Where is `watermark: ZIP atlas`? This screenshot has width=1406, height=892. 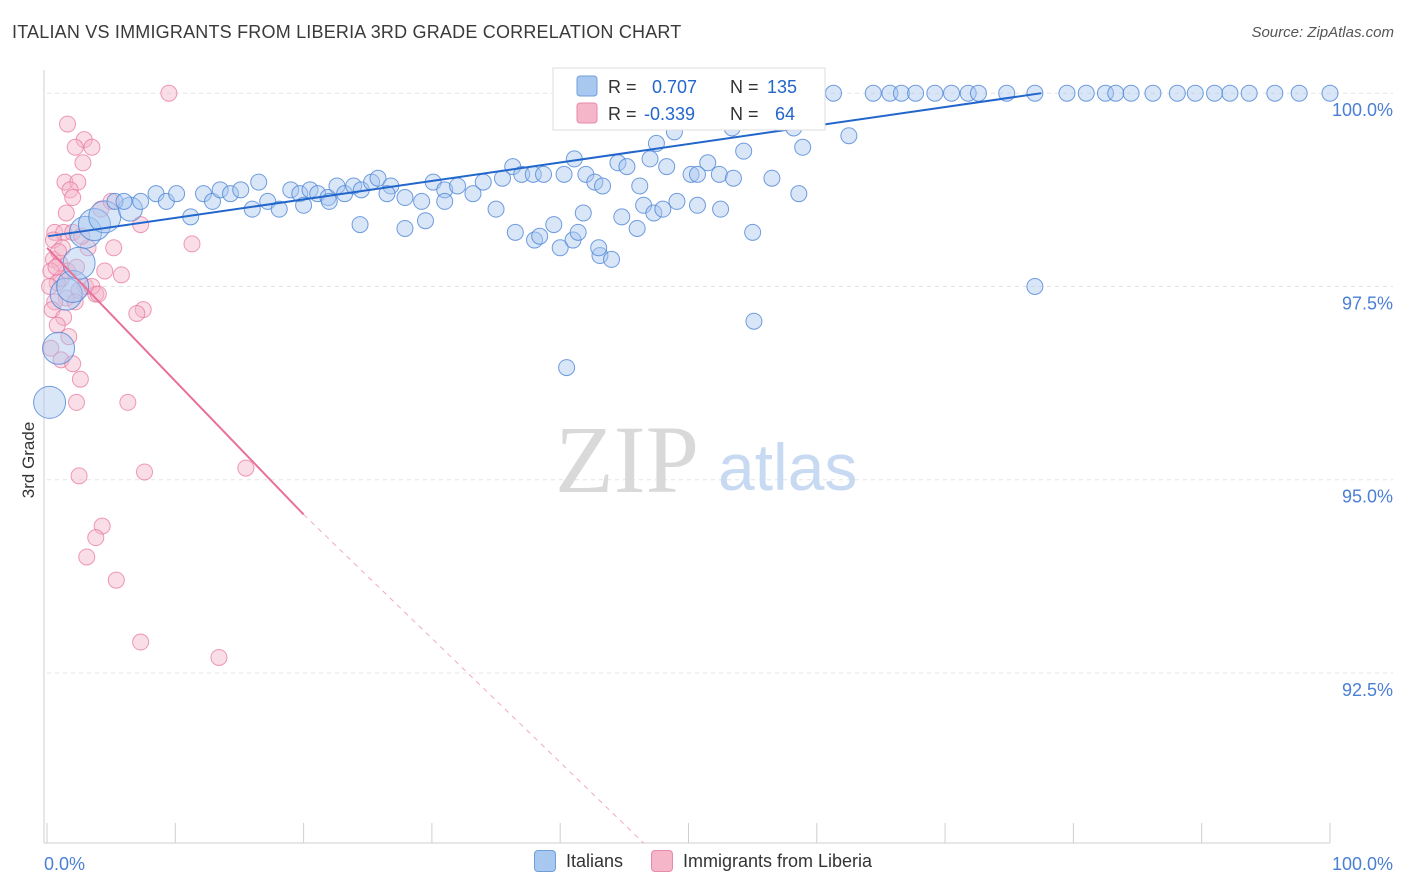 watermark: ZIP atlas is located at coordinates (706, 459).